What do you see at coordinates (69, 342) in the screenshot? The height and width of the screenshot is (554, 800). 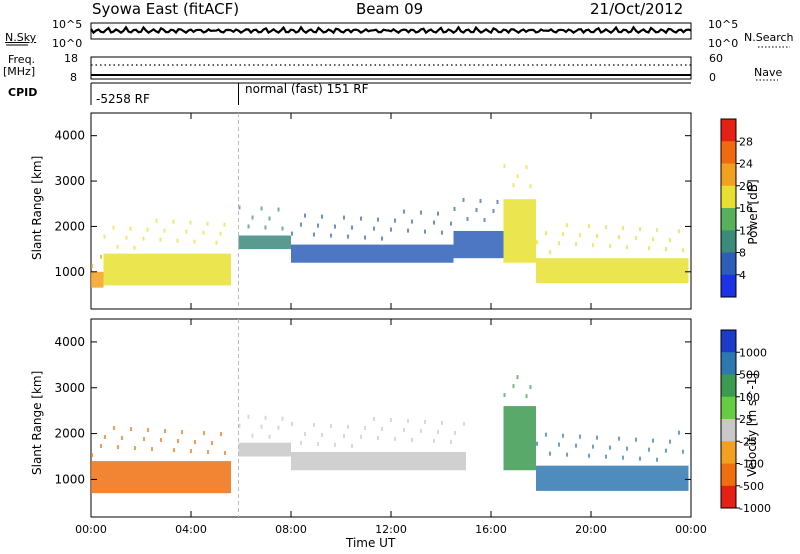 I see `velocity-y-tick-label: 4000` at bounding box center [69, 342].